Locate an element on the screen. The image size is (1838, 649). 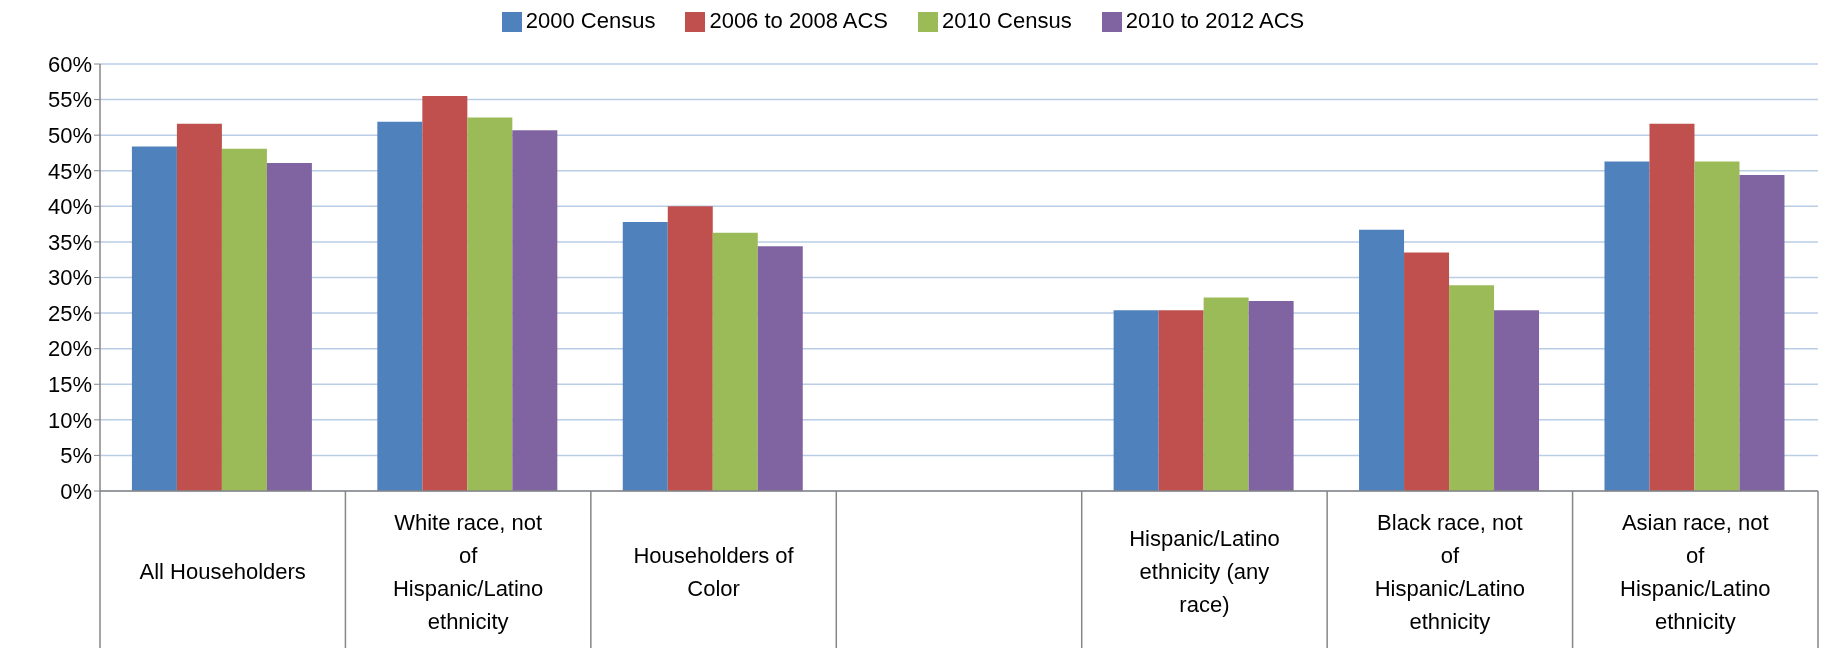
y-tick-label: 30% is located at coordinates (69, 278).